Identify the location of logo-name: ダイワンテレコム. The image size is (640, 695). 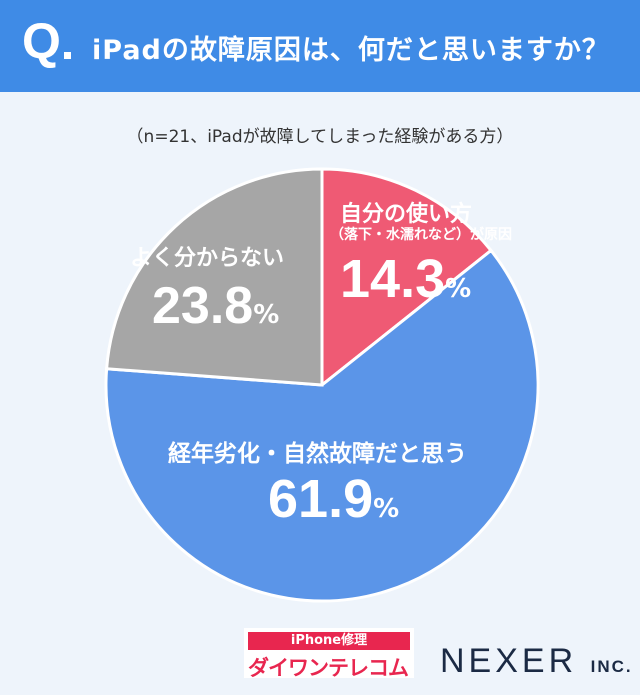
(328, 668).